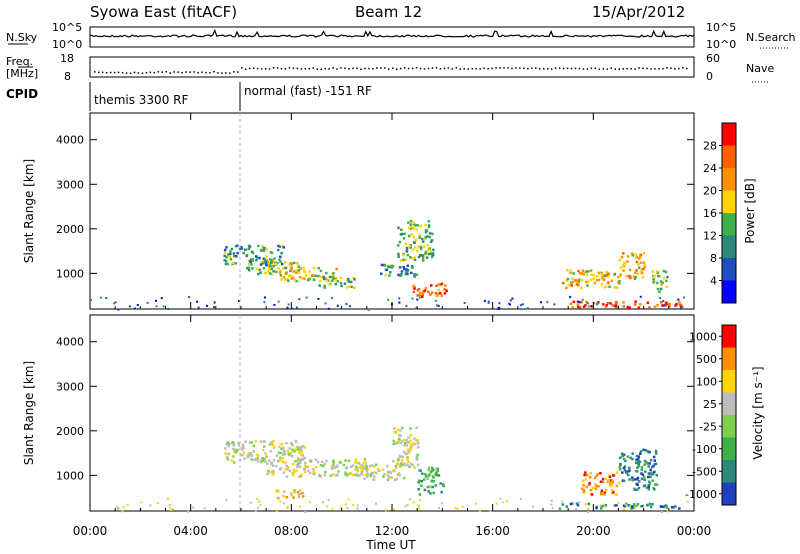 The height and width of the screenshot is (554, 800). What do you see at coordinates (710, 404) in the screenshot?
I see `colorbar-tick-label: 25` at bounding box center [710, 404].